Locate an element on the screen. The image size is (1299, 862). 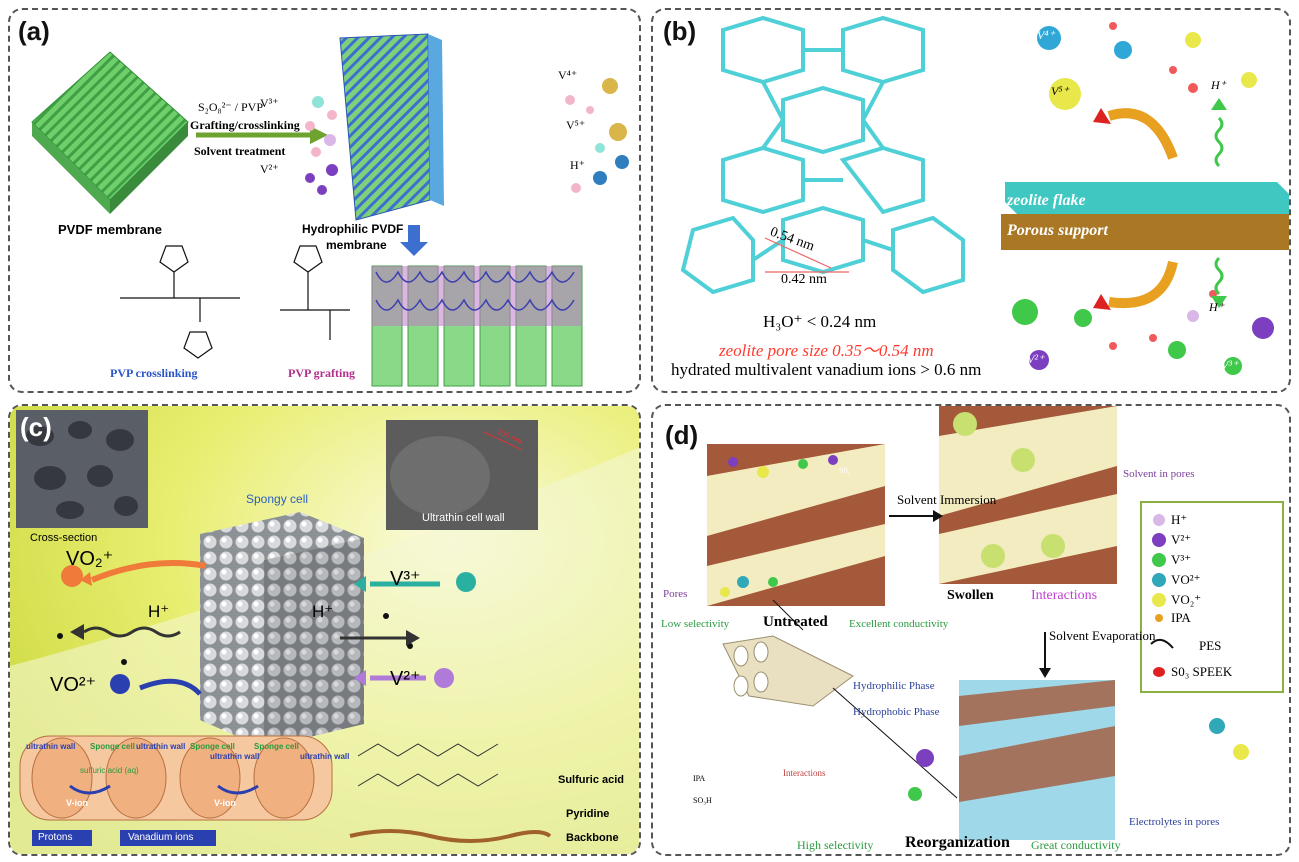
reaction-arrow is located at coordinates (262, 135).